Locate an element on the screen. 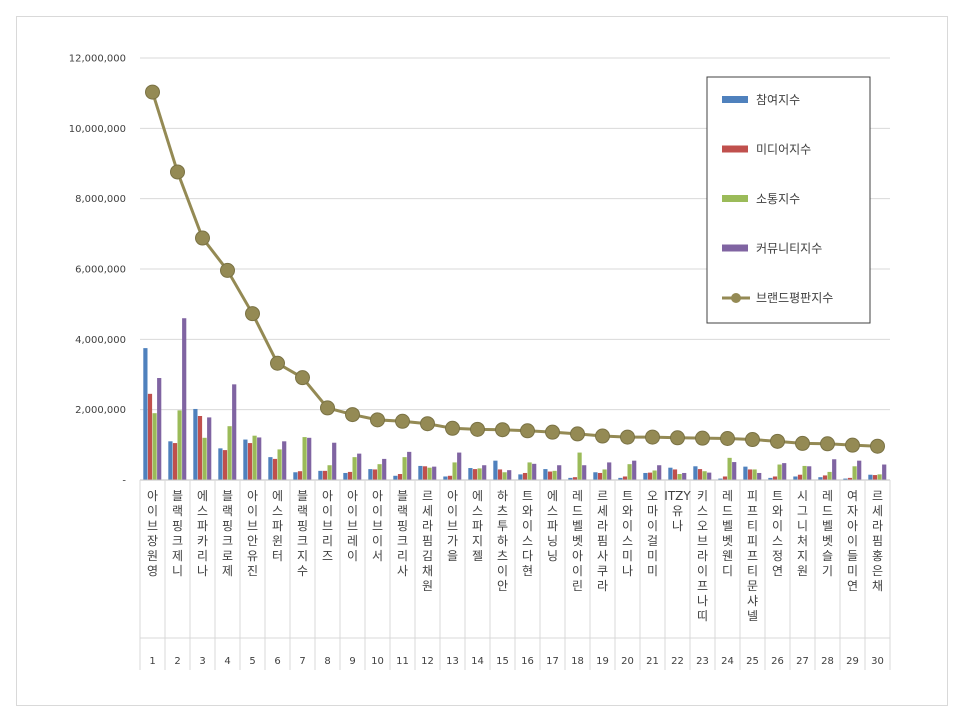  x-tick-label-part: 제 is located at coordinates (227, 571).